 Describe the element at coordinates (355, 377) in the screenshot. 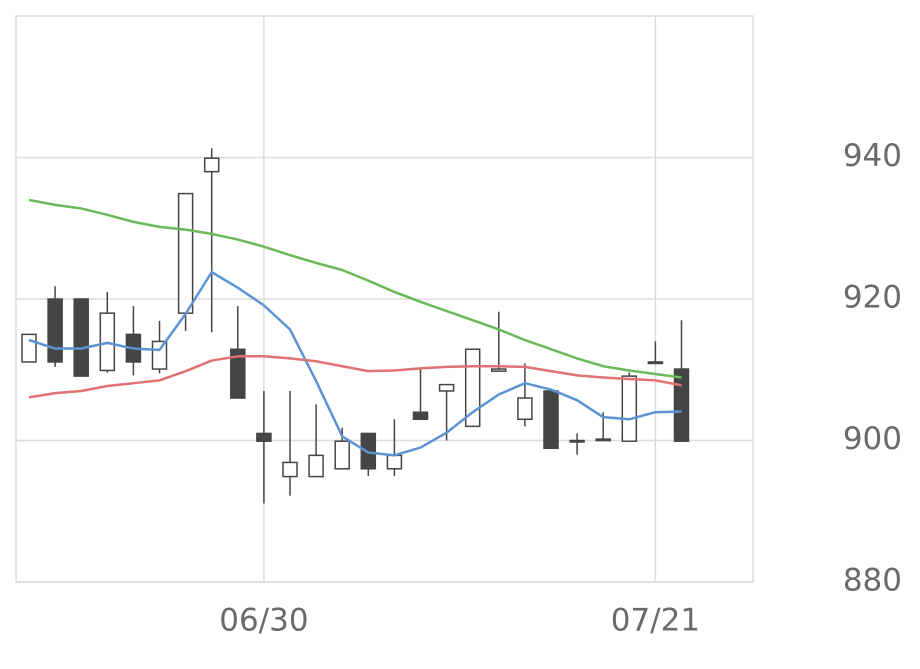

I see `moving-average-line` at that location.